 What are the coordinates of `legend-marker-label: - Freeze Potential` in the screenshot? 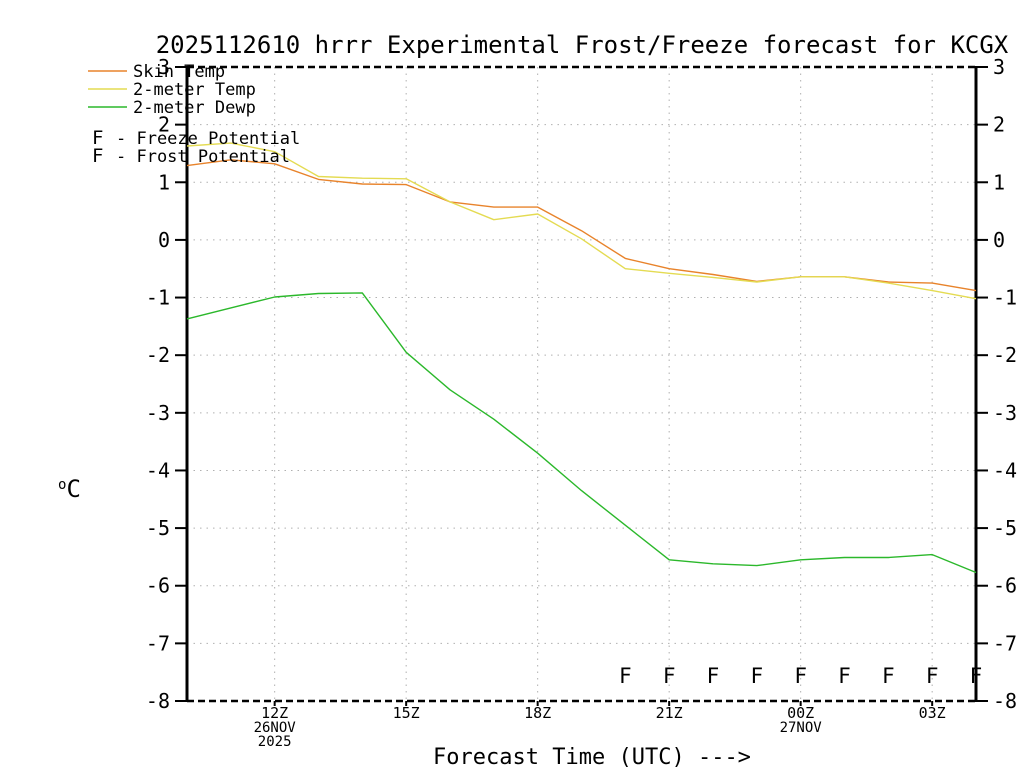 It's located at (208, 139).